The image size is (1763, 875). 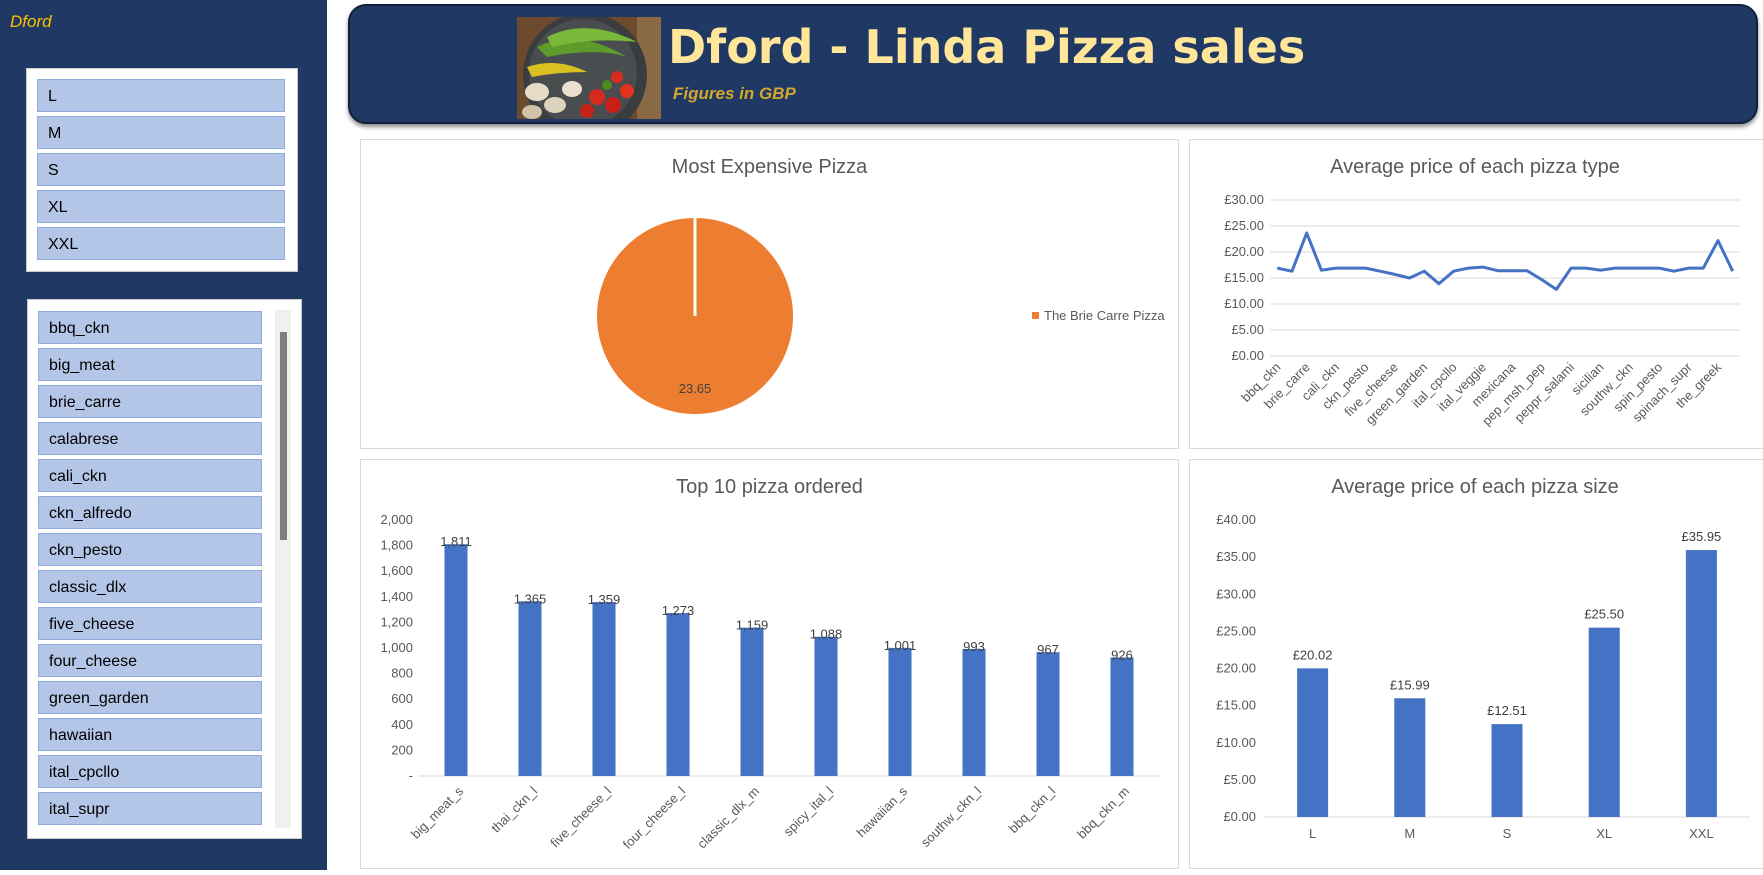 I want to click on bar-data-label: £25.50, so click(x=1604, y=614).